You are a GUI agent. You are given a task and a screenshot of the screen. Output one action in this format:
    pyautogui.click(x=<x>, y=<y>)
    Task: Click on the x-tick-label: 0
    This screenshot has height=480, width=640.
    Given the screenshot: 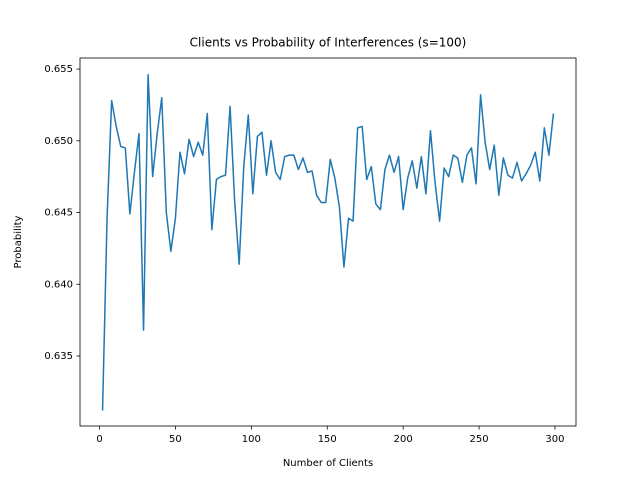 What is the action you would take?
    pyautogui.click(x=99, y=439)
    